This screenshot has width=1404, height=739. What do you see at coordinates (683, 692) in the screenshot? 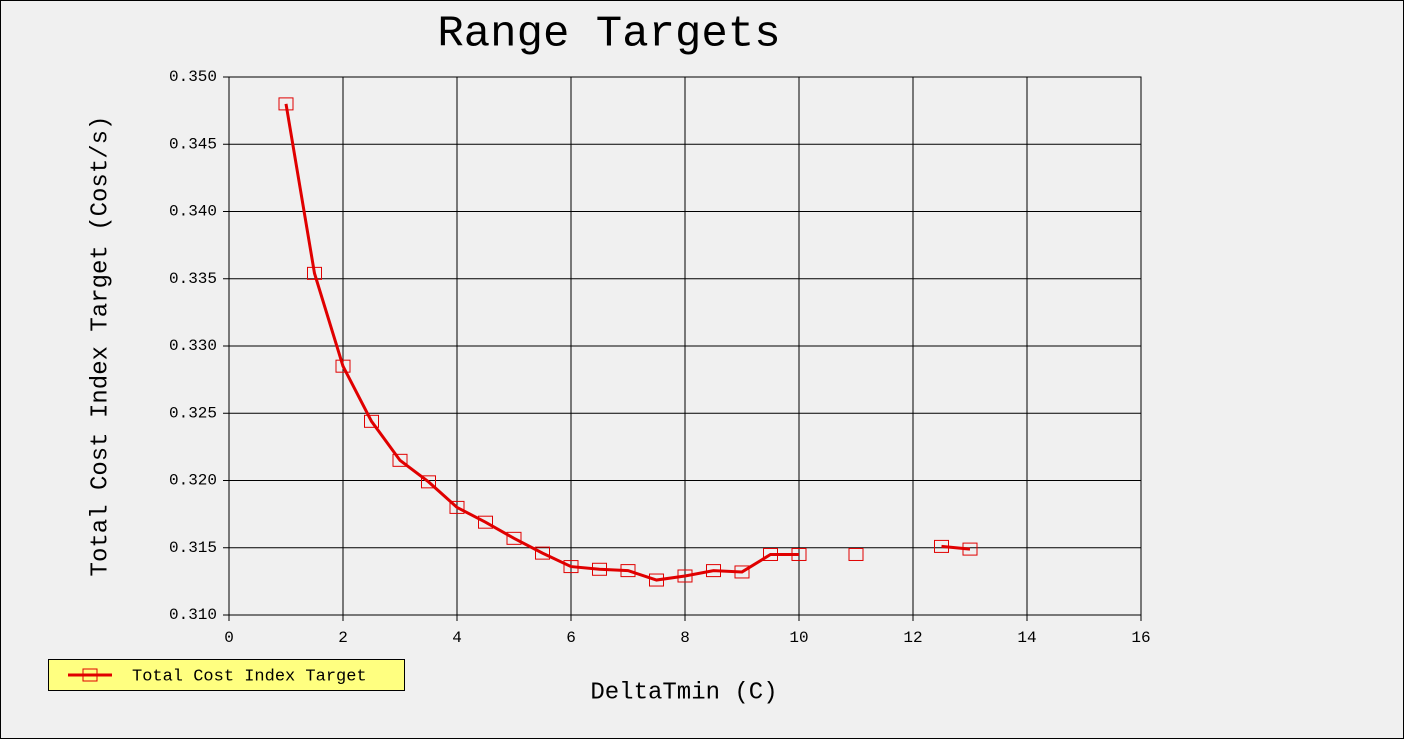
I see `x-axis-label: DeltaTmin (C)` at bounding box center [683, 692].